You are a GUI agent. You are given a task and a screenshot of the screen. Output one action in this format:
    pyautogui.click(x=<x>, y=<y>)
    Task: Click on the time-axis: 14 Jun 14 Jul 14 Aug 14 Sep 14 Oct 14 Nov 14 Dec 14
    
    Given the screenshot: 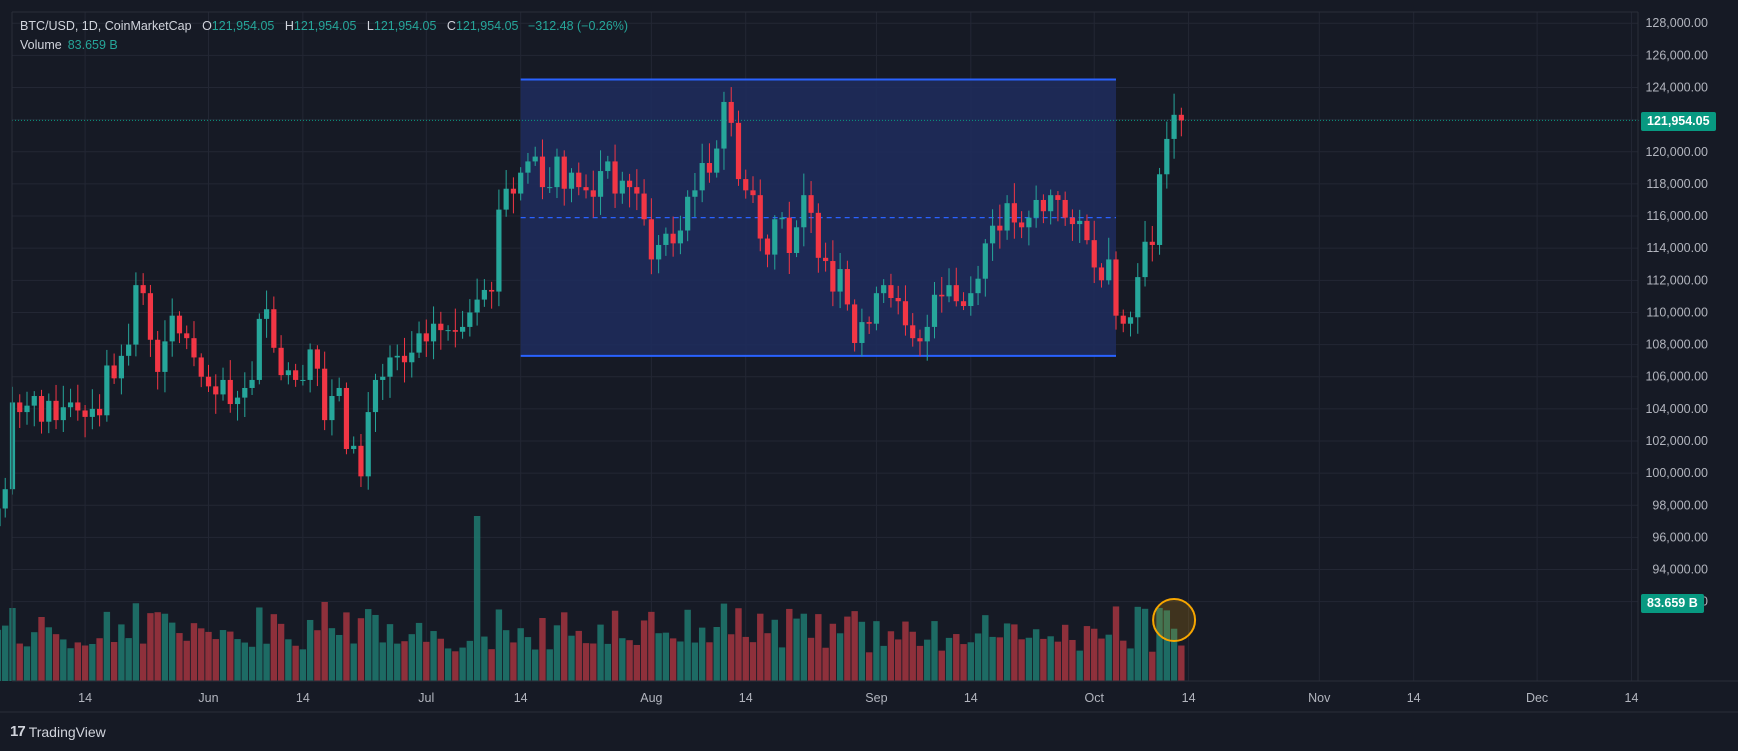 What is the action you would take?
    pyautogui.click(x=858, y=698)
    